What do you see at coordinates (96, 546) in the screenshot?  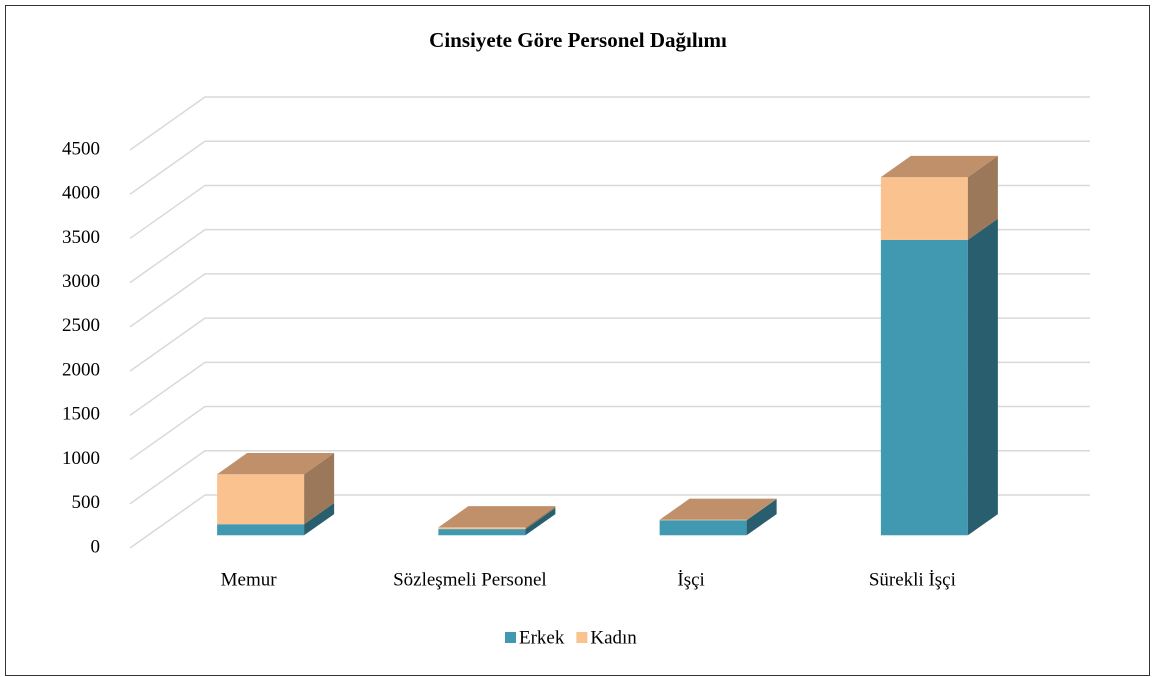 I see `y-tick-label: 0` at bounding box center [96, 546].